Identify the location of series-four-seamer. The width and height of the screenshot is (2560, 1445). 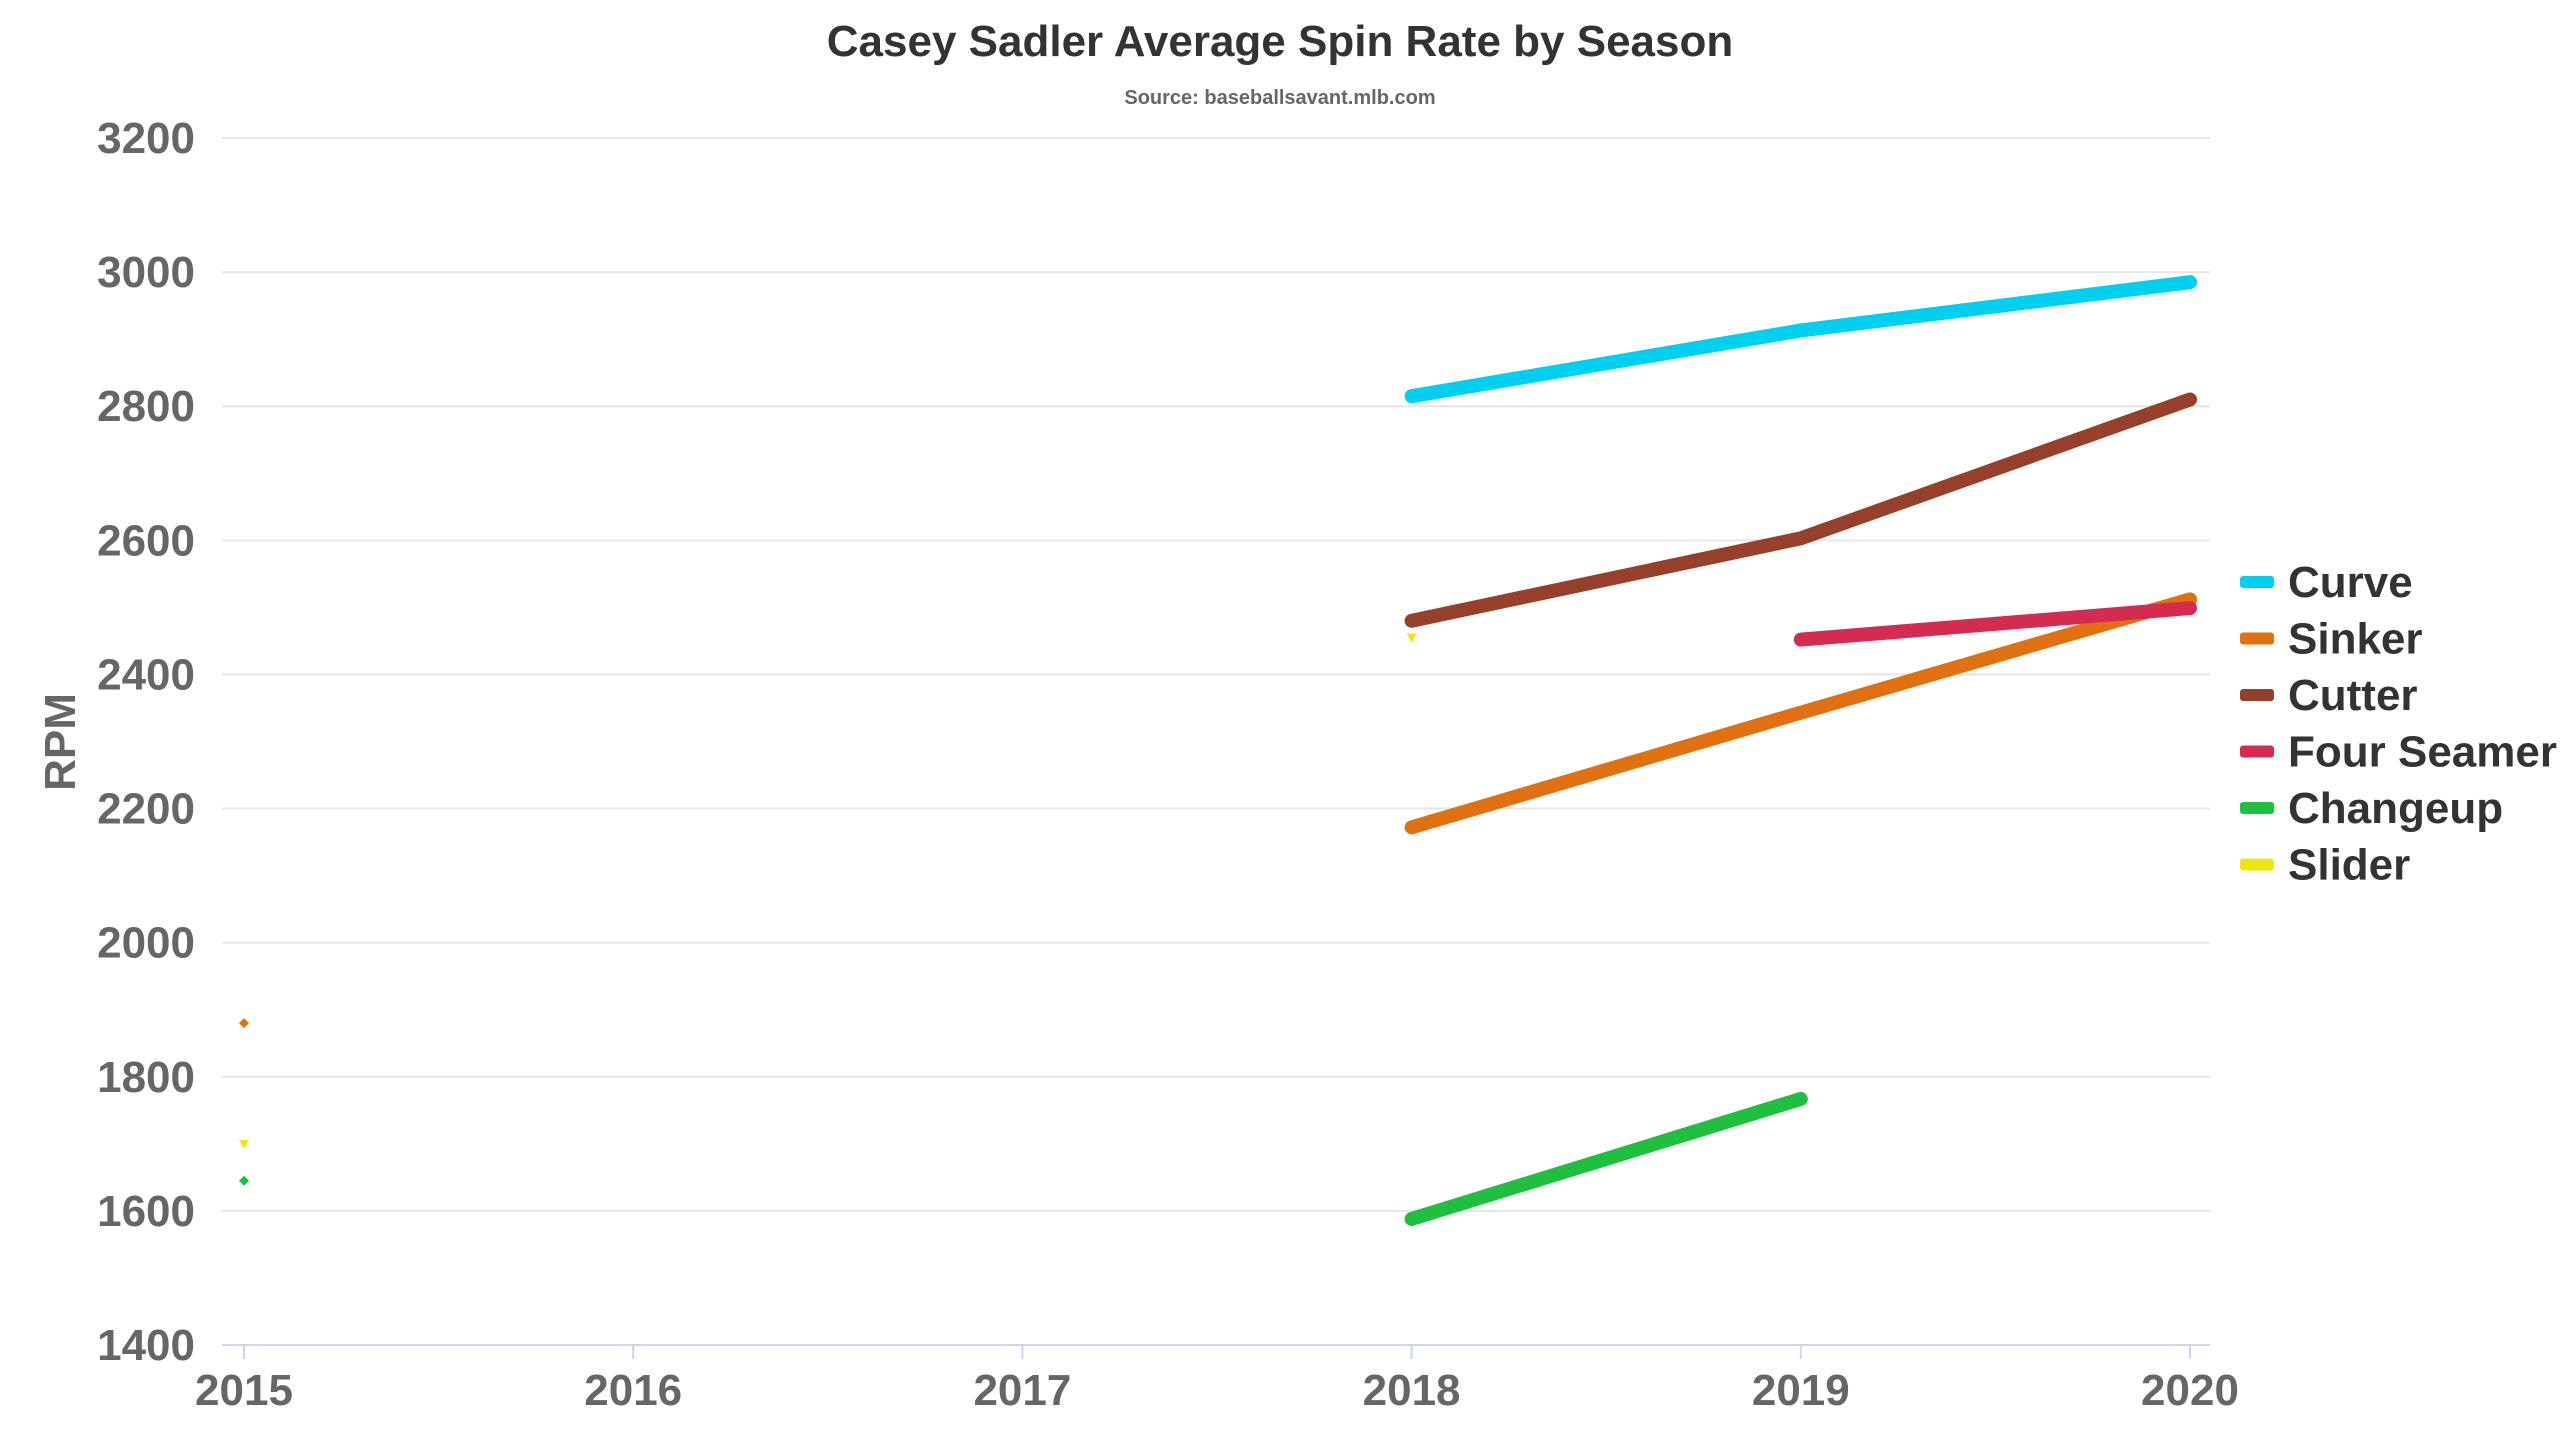
(1995, 624).